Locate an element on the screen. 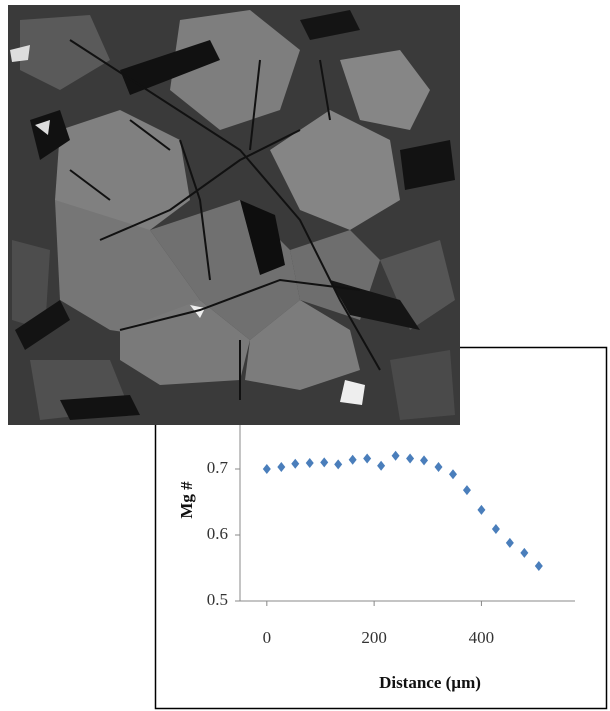  x-tick-label: 400 is located at coordinates (482, 637).